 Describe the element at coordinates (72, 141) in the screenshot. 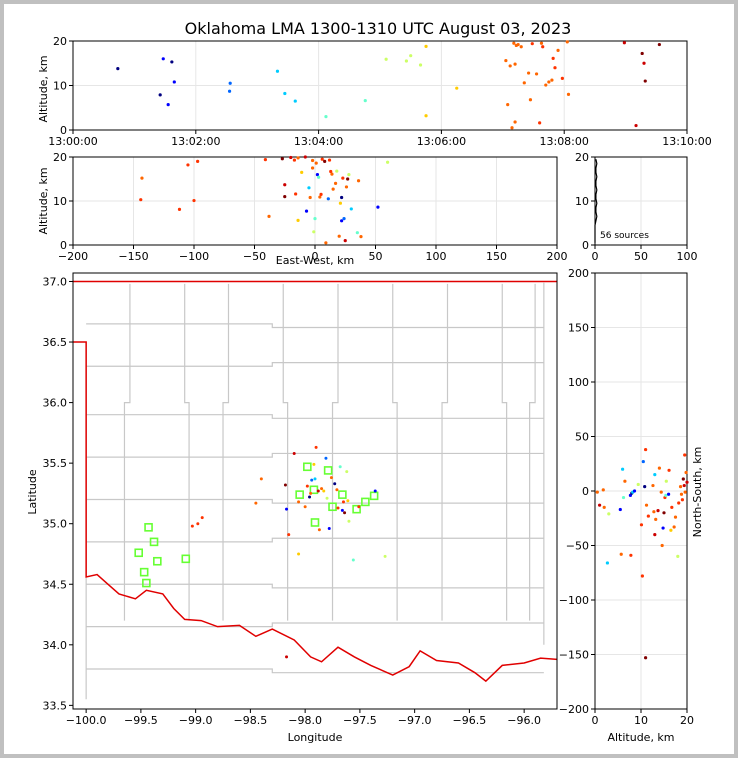

I see `x-tick-label: 13:00:00` at that location.